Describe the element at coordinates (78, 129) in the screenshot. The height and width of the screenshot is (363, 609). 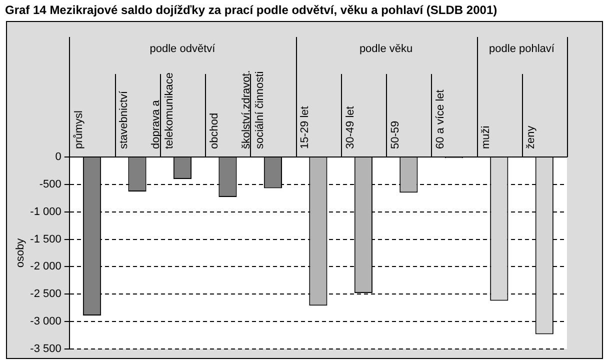
I see `x-tick-label: průmysl` at that location.